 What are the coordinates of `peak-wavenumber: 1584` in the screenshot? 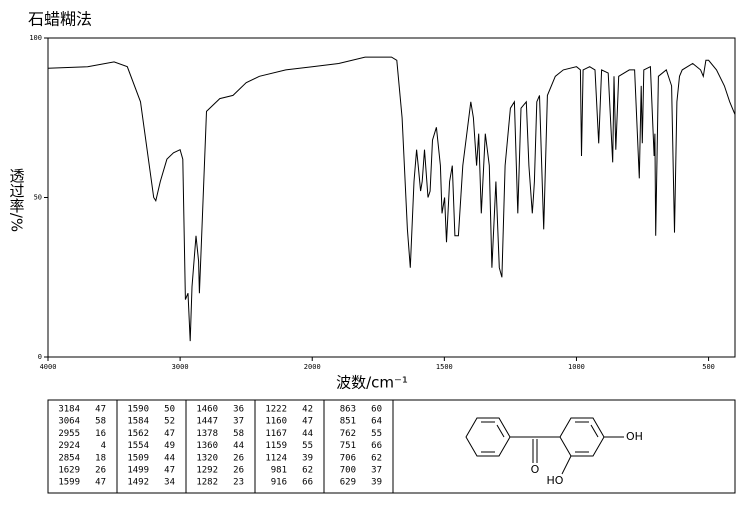 It's located at (138, 422).